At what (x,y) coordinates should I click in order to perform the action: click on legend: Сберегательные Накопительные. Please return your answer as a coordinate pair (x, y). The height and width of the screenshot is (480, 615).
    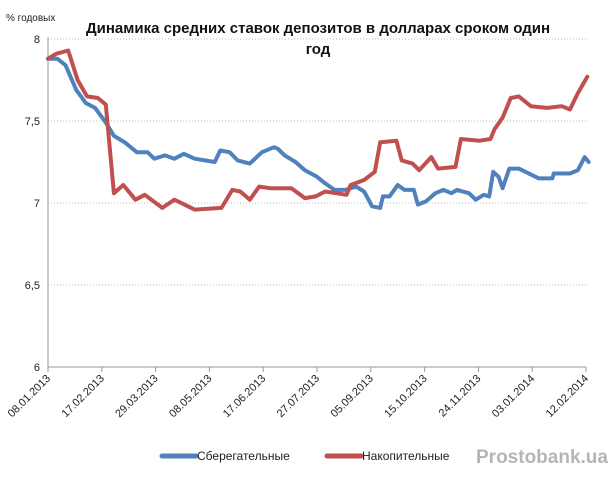
    Looking at the image, I should click on (304, 456).